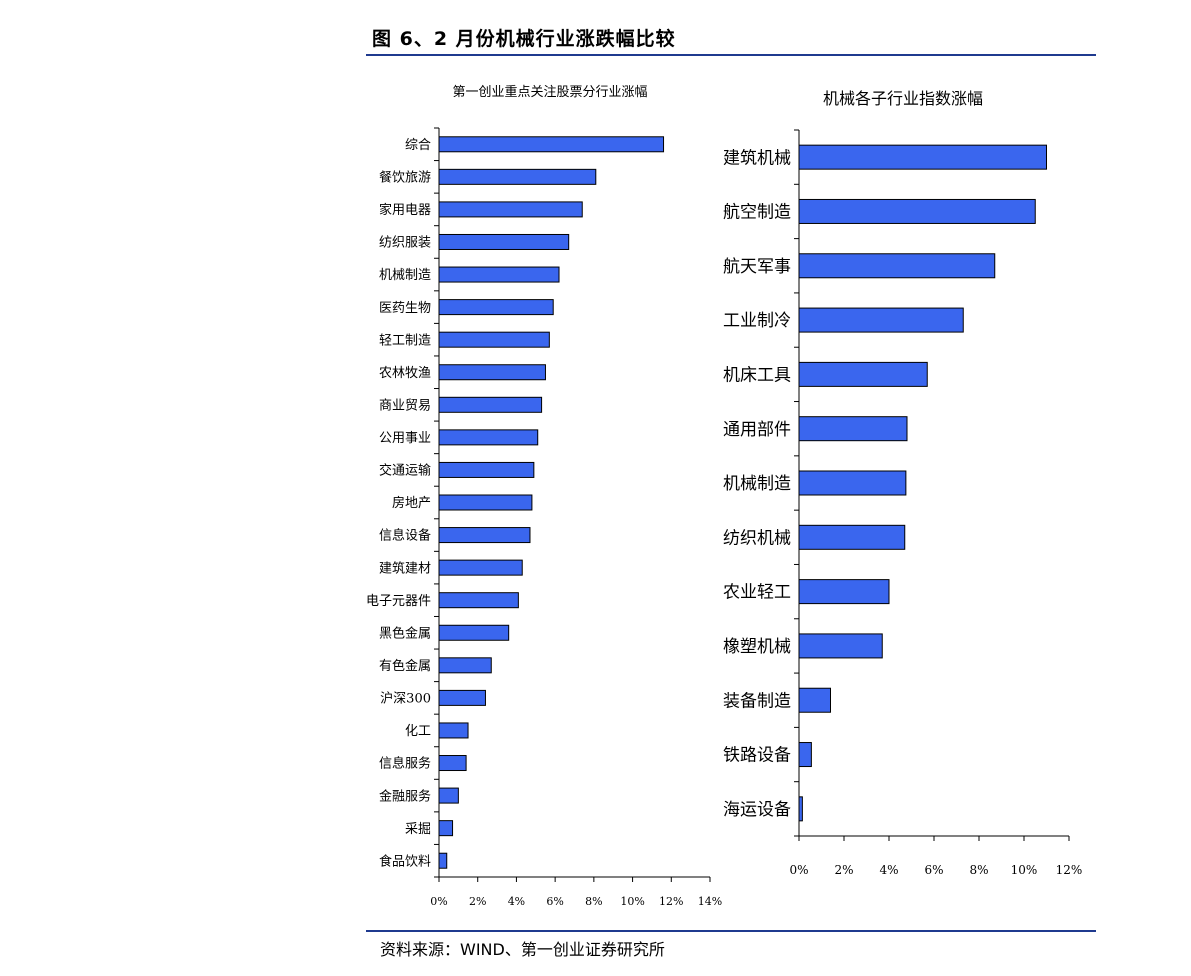 The image size is (1191, 976). What do you see at coordinates (405, 568) in the screenshot?
I see `category-label: 建筑建材` at bounding box center [405, 568].